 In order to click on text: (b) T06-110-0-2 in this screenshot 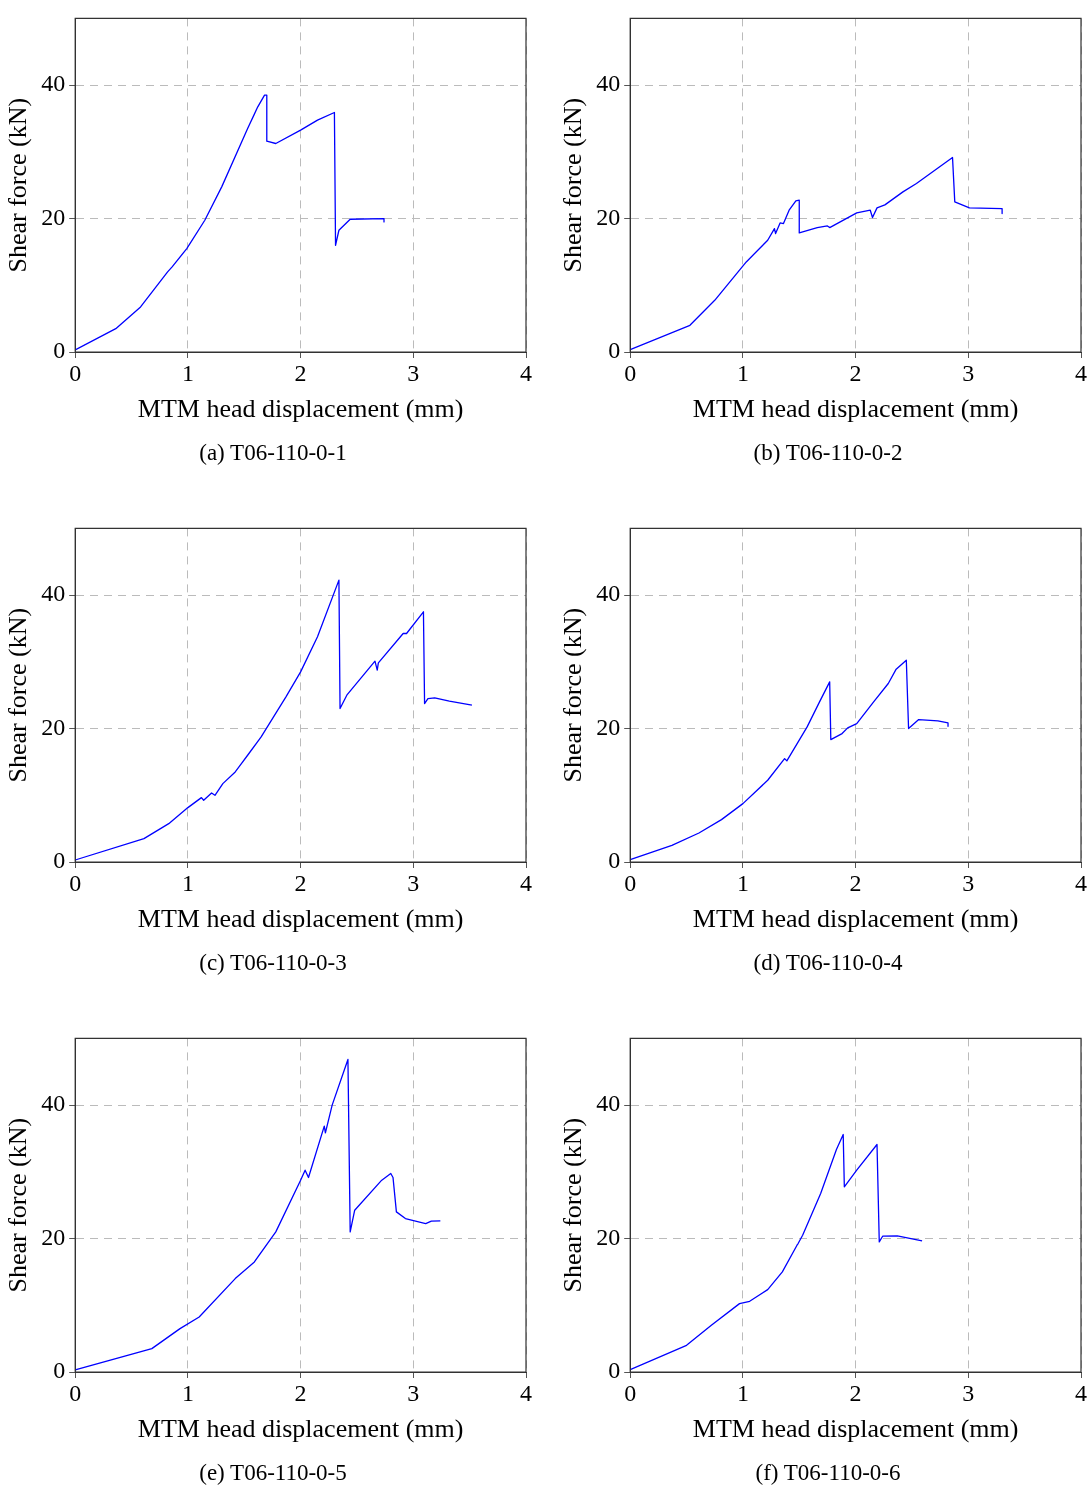, I will do `click(828, 453)`.